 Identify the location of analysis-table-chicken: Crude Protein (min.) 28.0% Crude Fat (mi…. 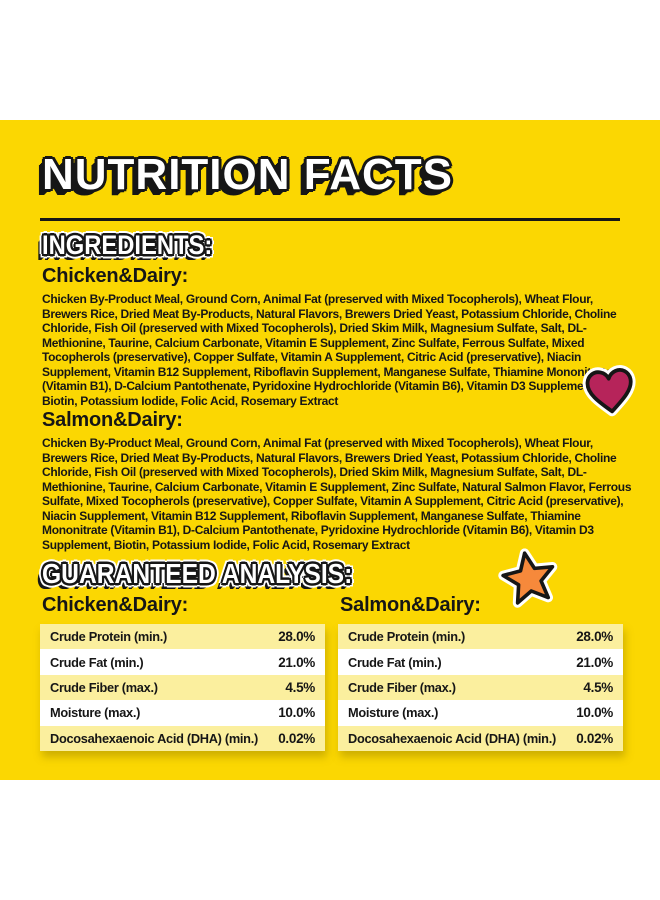
(182, 687).